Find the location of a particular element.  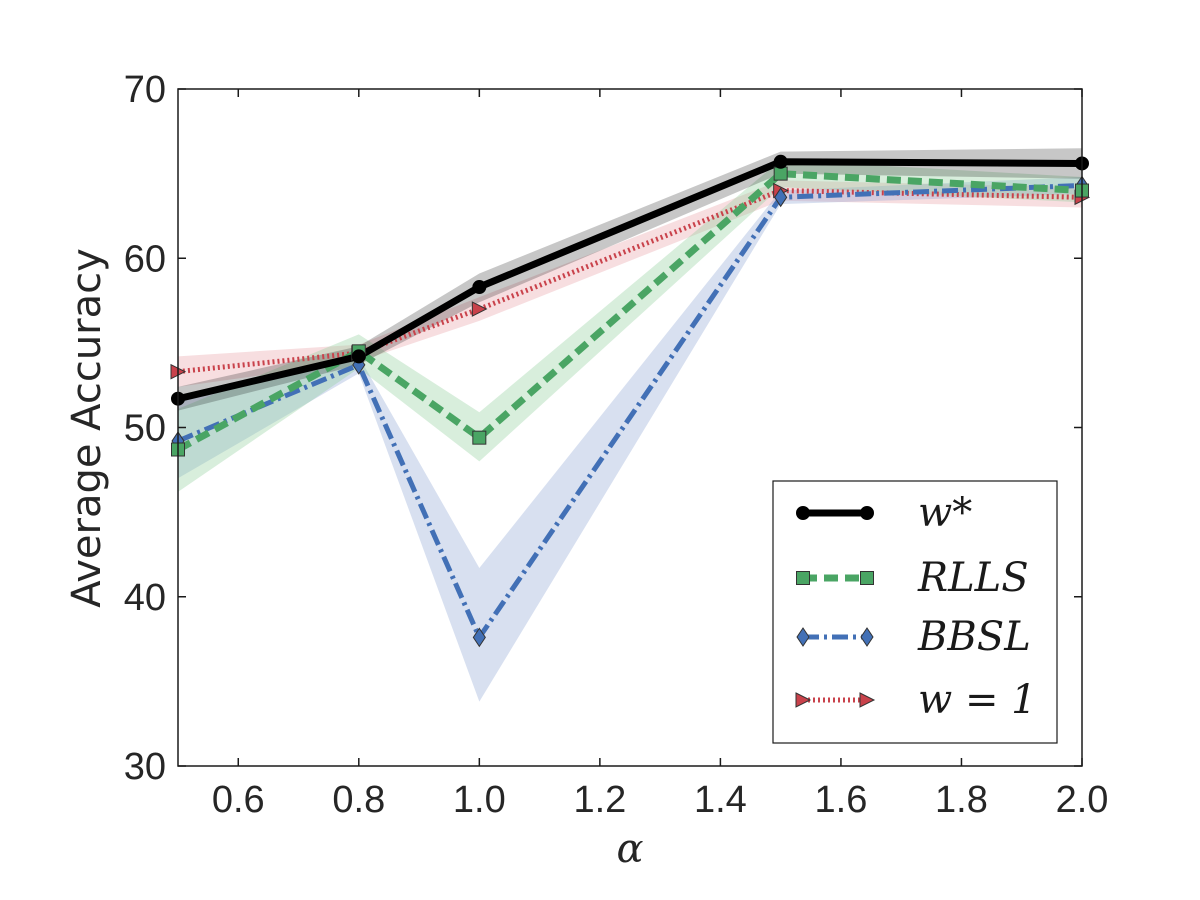

legend-box is located at coordinates (915, 612).